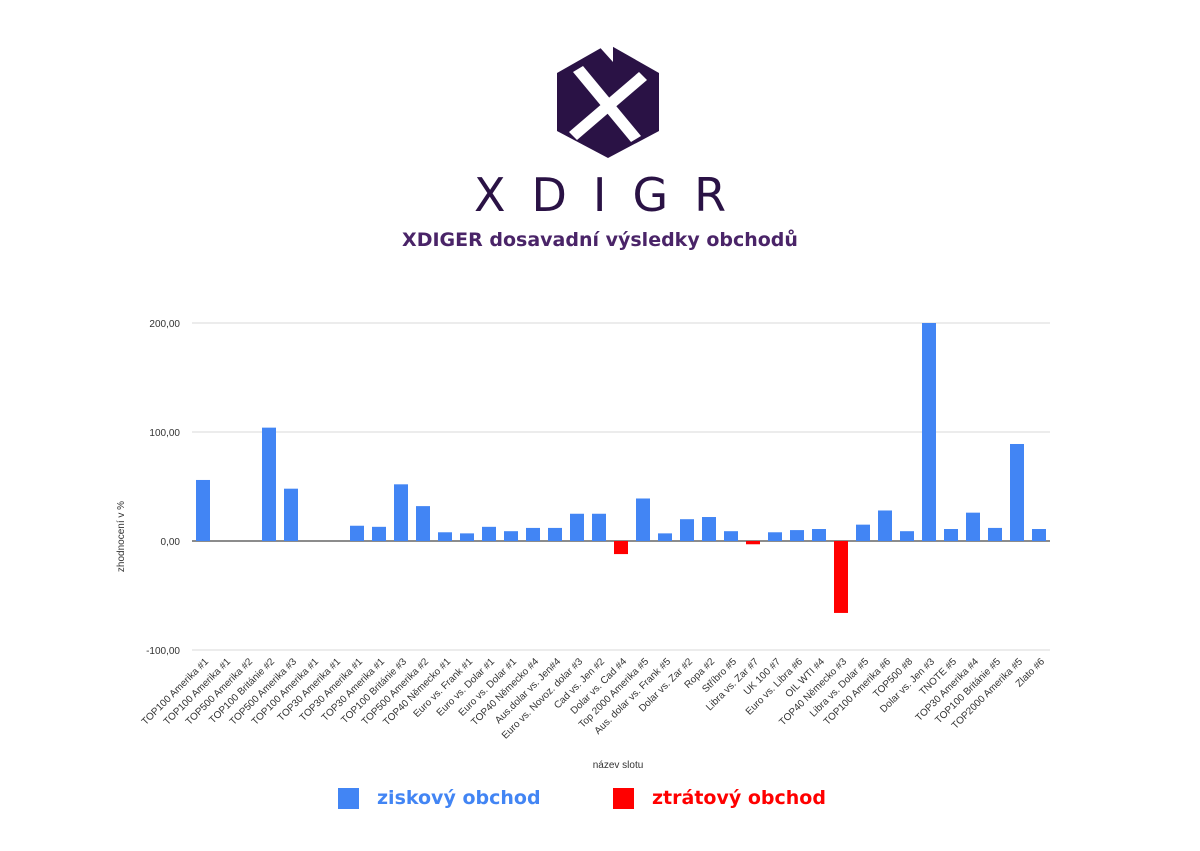 This screenshot has height=851, width=1200. I want to click on legend-swatch-loss, so click(623, 798).